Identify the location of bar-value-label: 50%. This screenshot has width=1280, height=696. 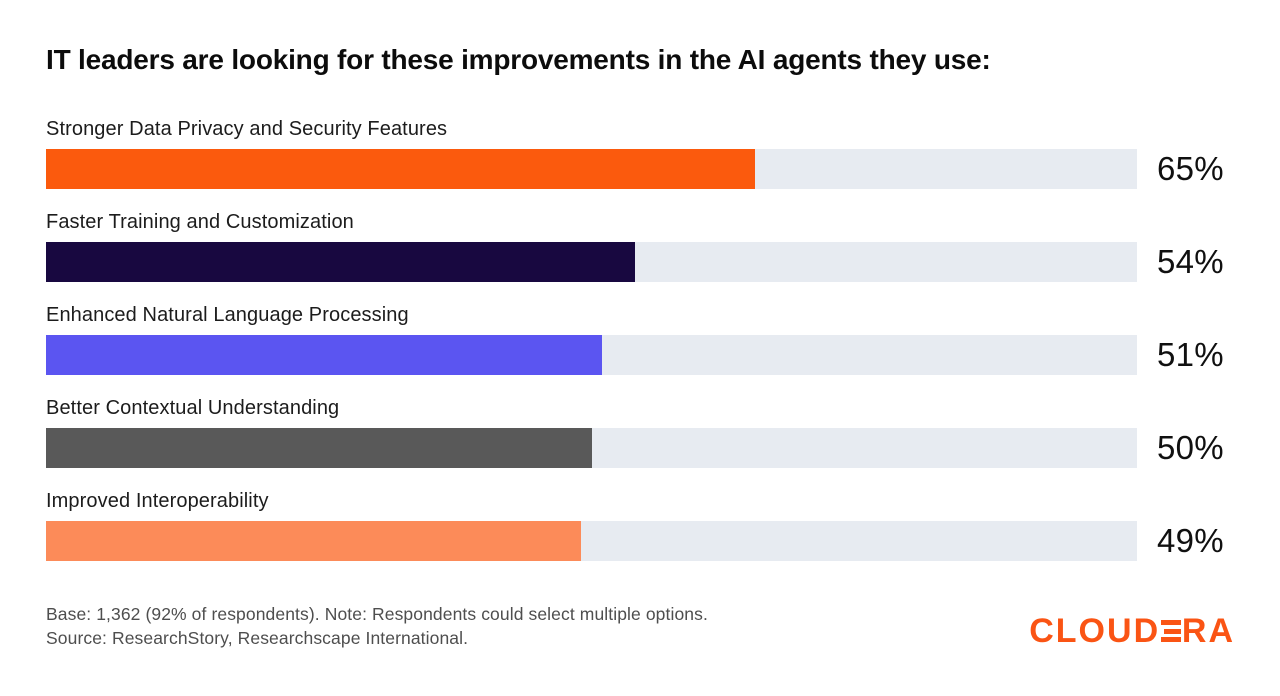
(1190, 447).